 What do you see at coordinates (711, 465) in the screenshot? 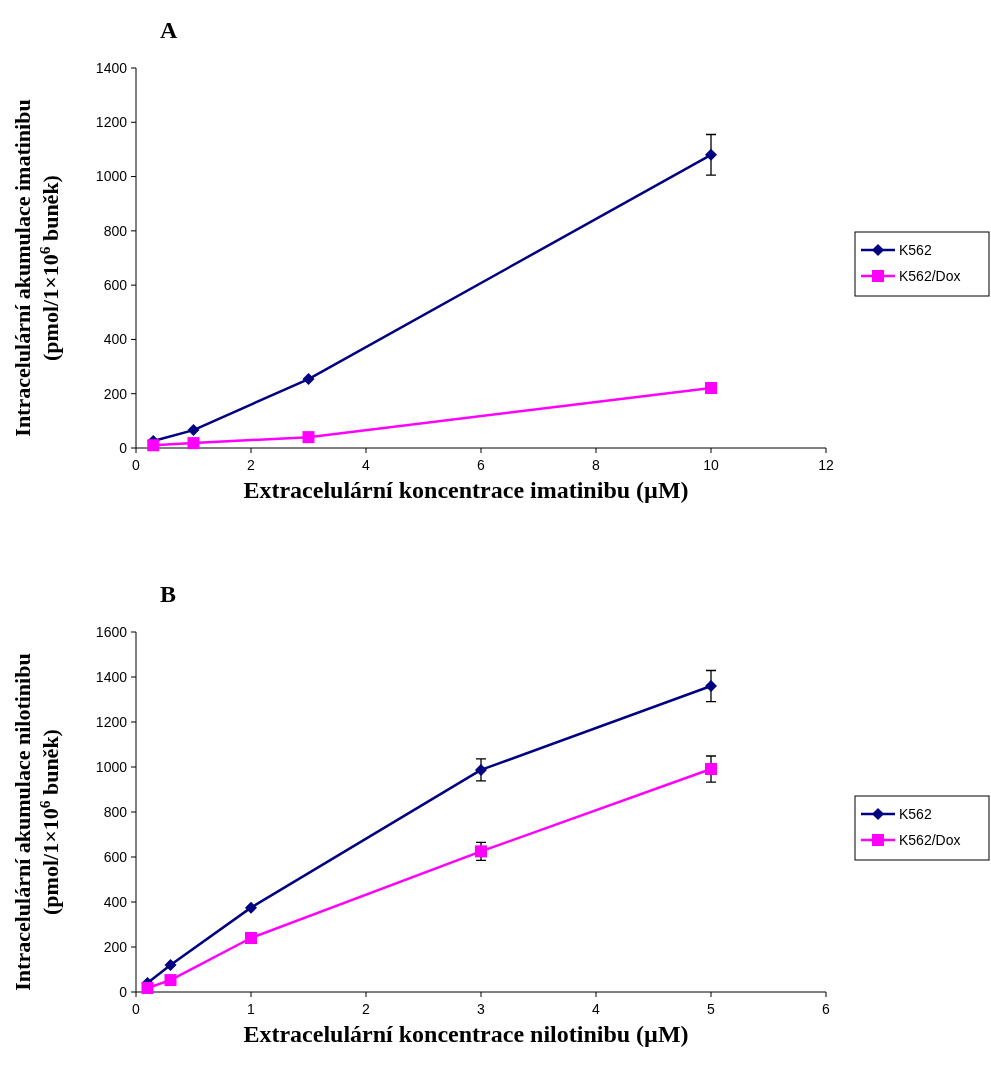
I see `x-tick-label: 10` at bounding box center [711, 465].